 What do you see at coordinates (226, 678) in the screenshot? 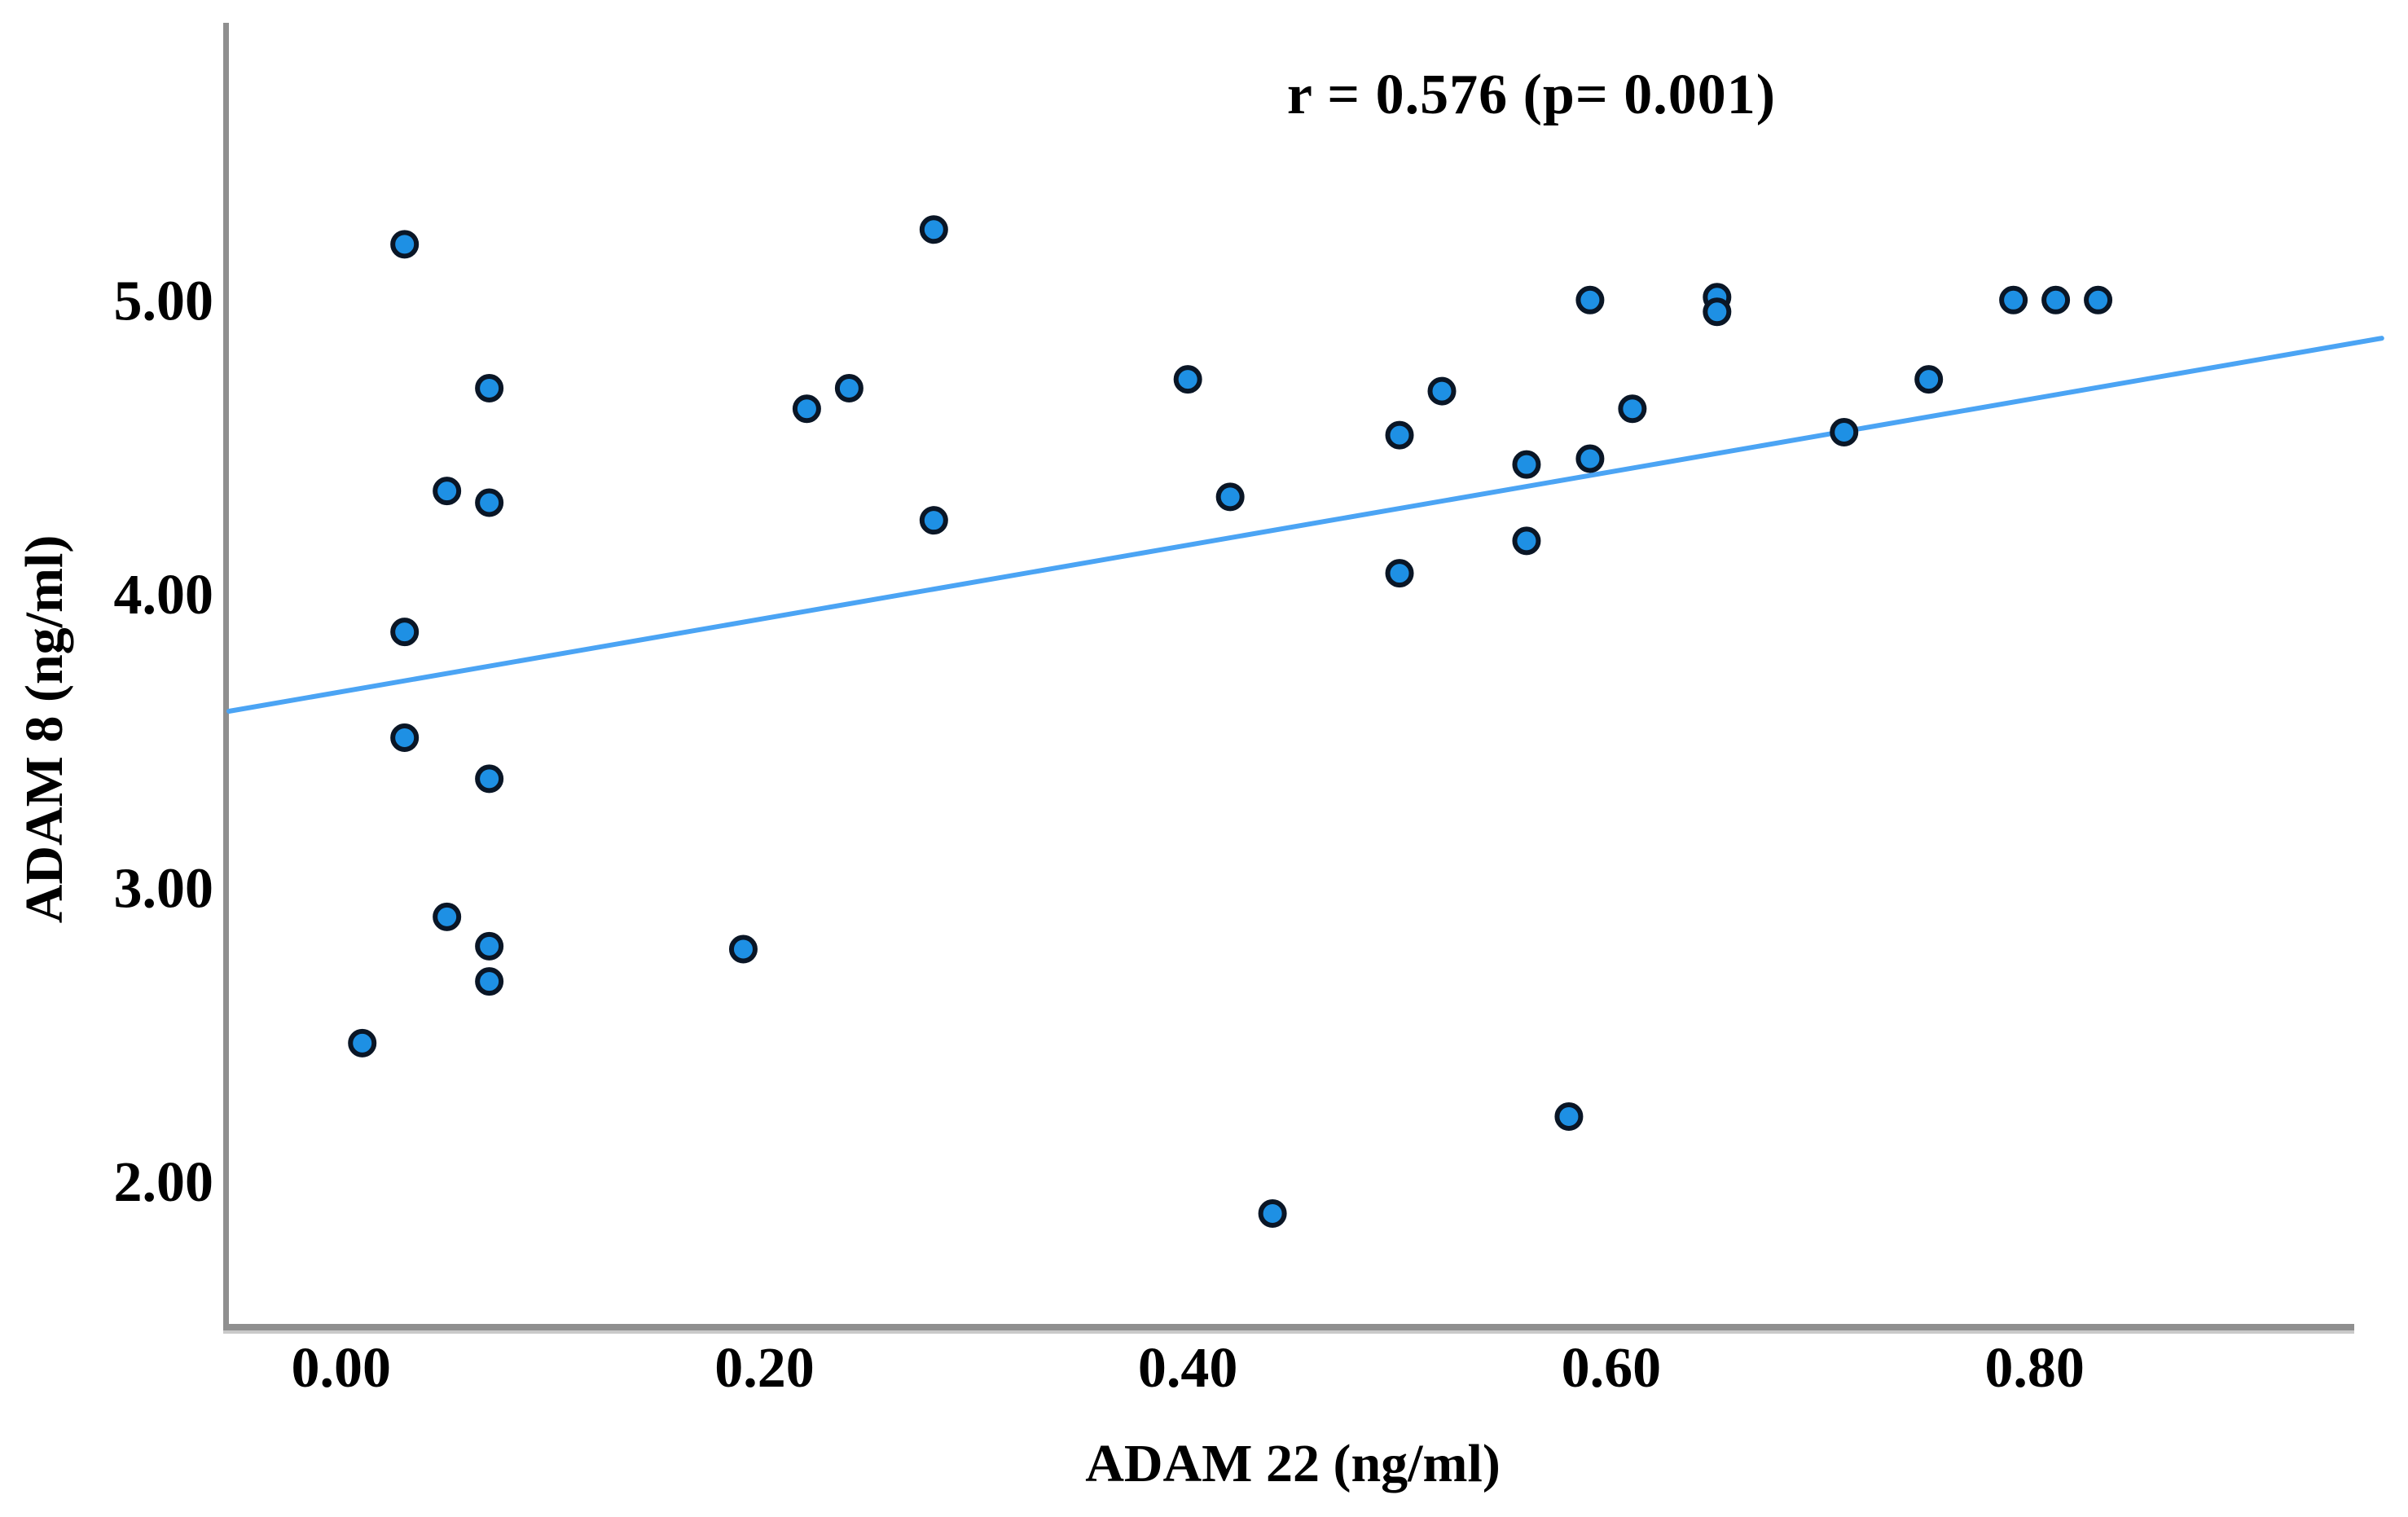
I see `y-axis-line` at bounding box center [226, 678].